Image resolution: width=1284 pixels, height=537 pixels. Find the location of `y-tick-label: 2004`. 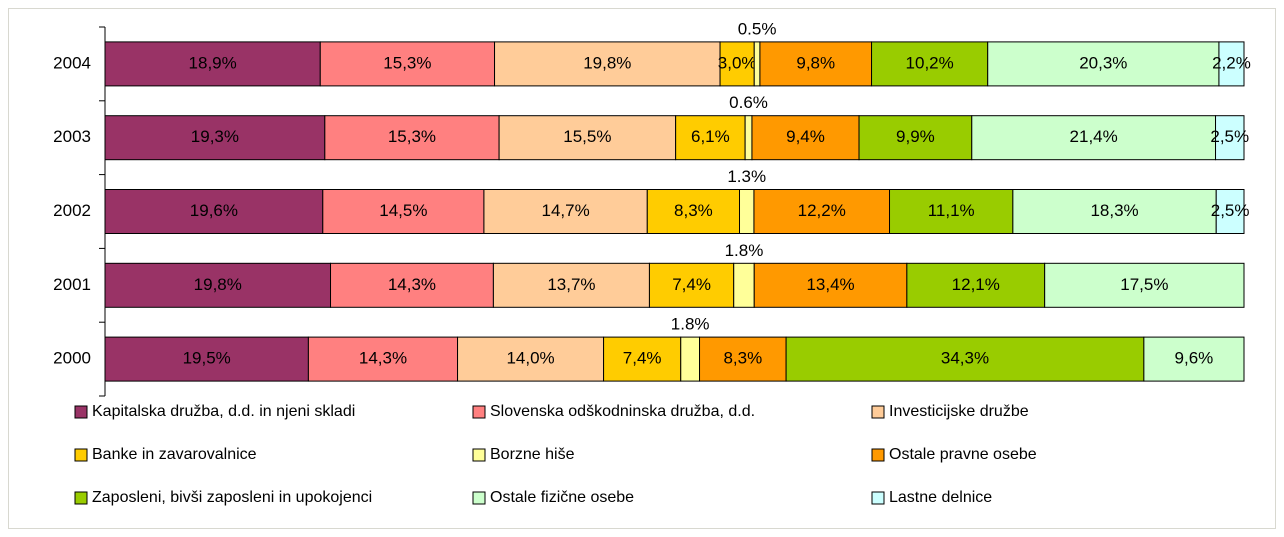

y-tick-label: 2004 is located at coordinates (72, 62).